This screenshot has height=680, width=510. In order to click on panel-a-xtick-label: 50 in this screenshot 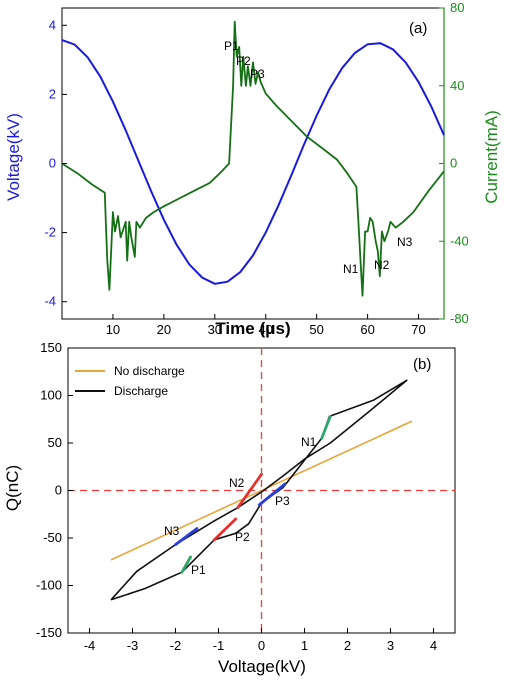, I will do `click(316, 329)`.